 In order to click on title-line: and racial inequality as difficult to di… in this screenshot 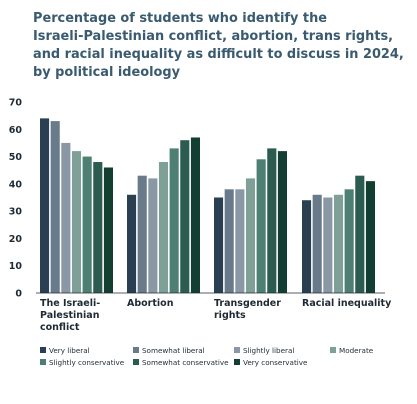, I will do `click(218, 54)`.